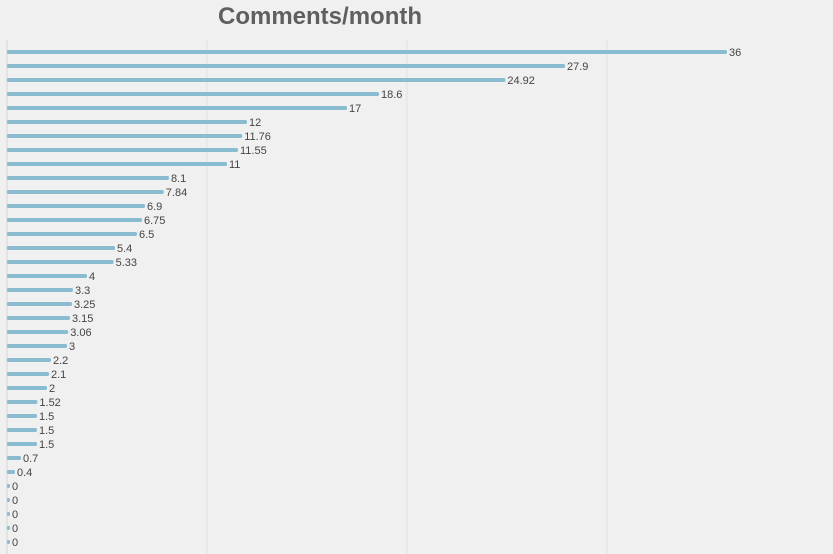 This screenshot has width=833, height=554. Describe the element at coordinates (320, 16) in the screenshot. I see `chart-title: Comments/month` at that location.